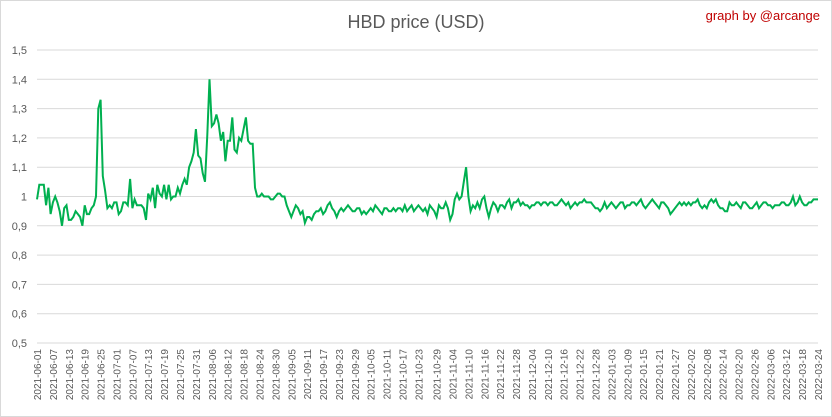  Describe the element at coordinates (308, 374) in the screenshot. I see `x-tick-label: 2021-09-11` at that location.